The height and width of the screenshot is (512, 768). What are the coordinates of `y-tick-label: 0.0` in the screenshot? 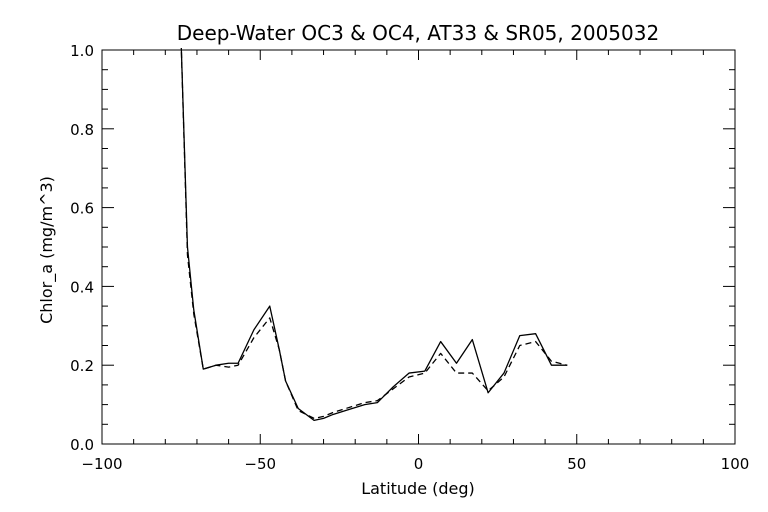 It's located at (82, 445).